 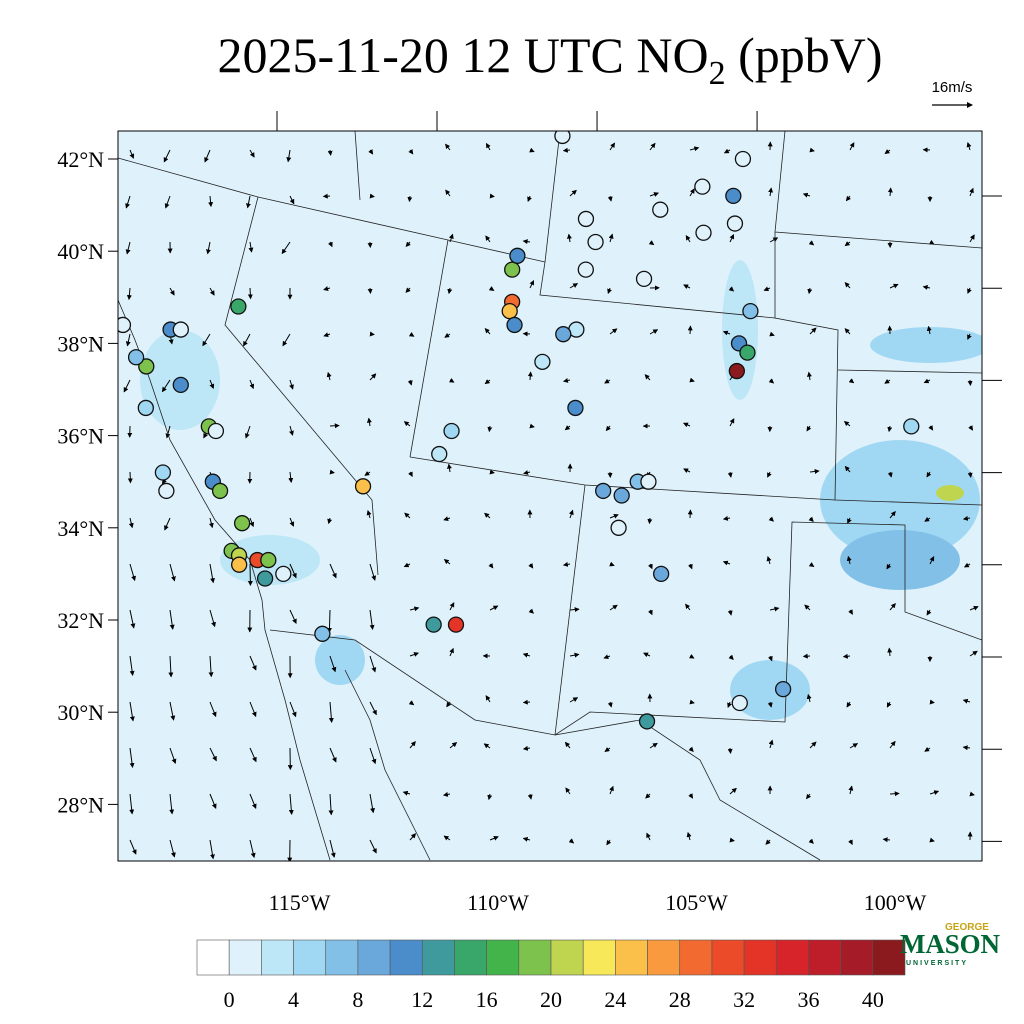 I want to click on logo-line2: MASON, so click(x=950, y=944).